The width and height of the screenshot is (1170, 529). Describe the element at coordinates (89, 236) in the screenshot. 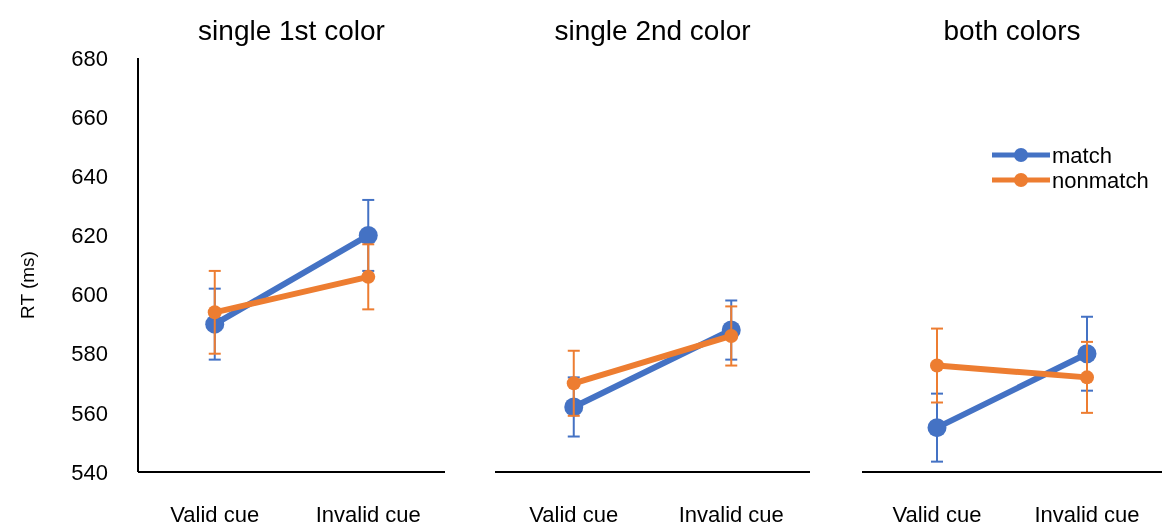

I see `y-tick-label: 620` at that location.